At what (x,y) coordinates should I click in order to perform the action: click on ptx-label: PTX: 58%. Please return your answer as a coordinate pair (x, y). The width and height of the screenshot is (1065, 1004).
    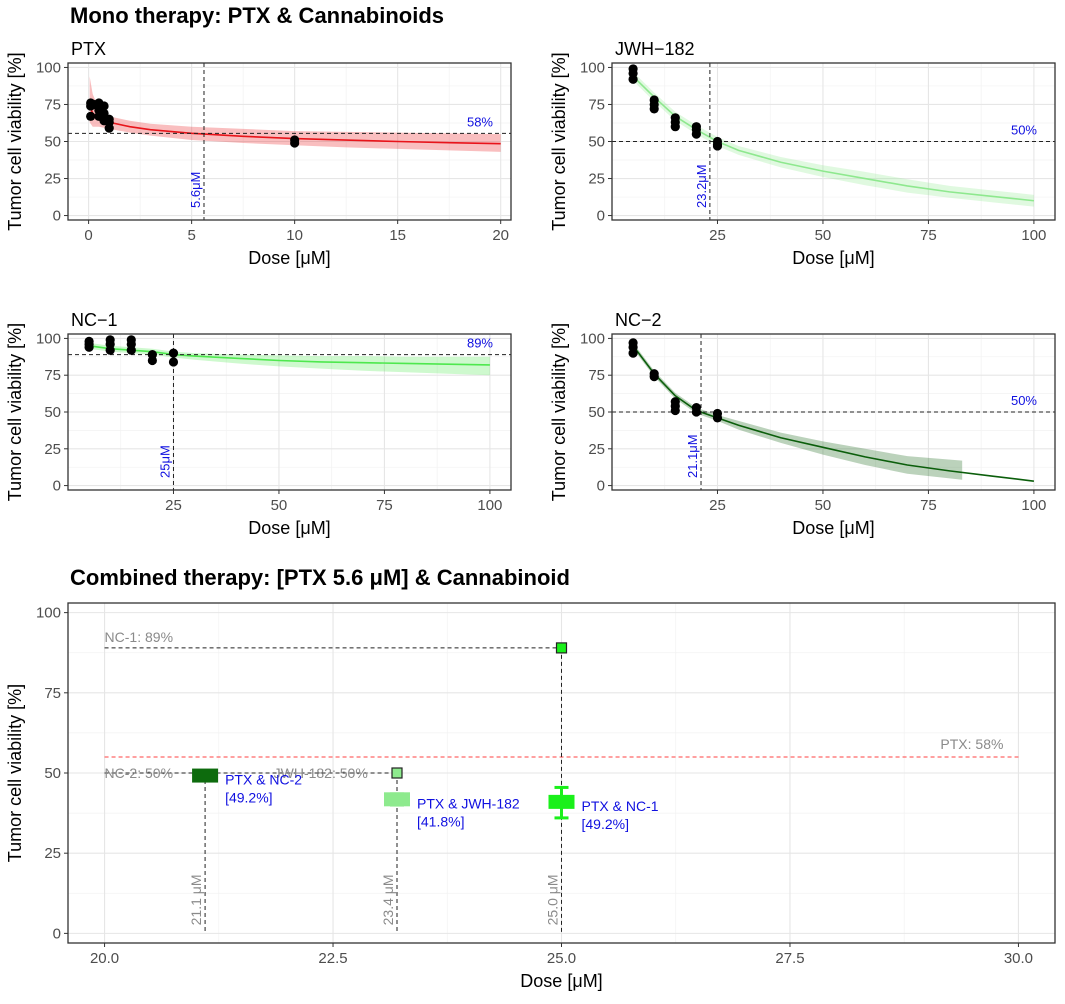
    Looking at the image, I should click on (971, 744).